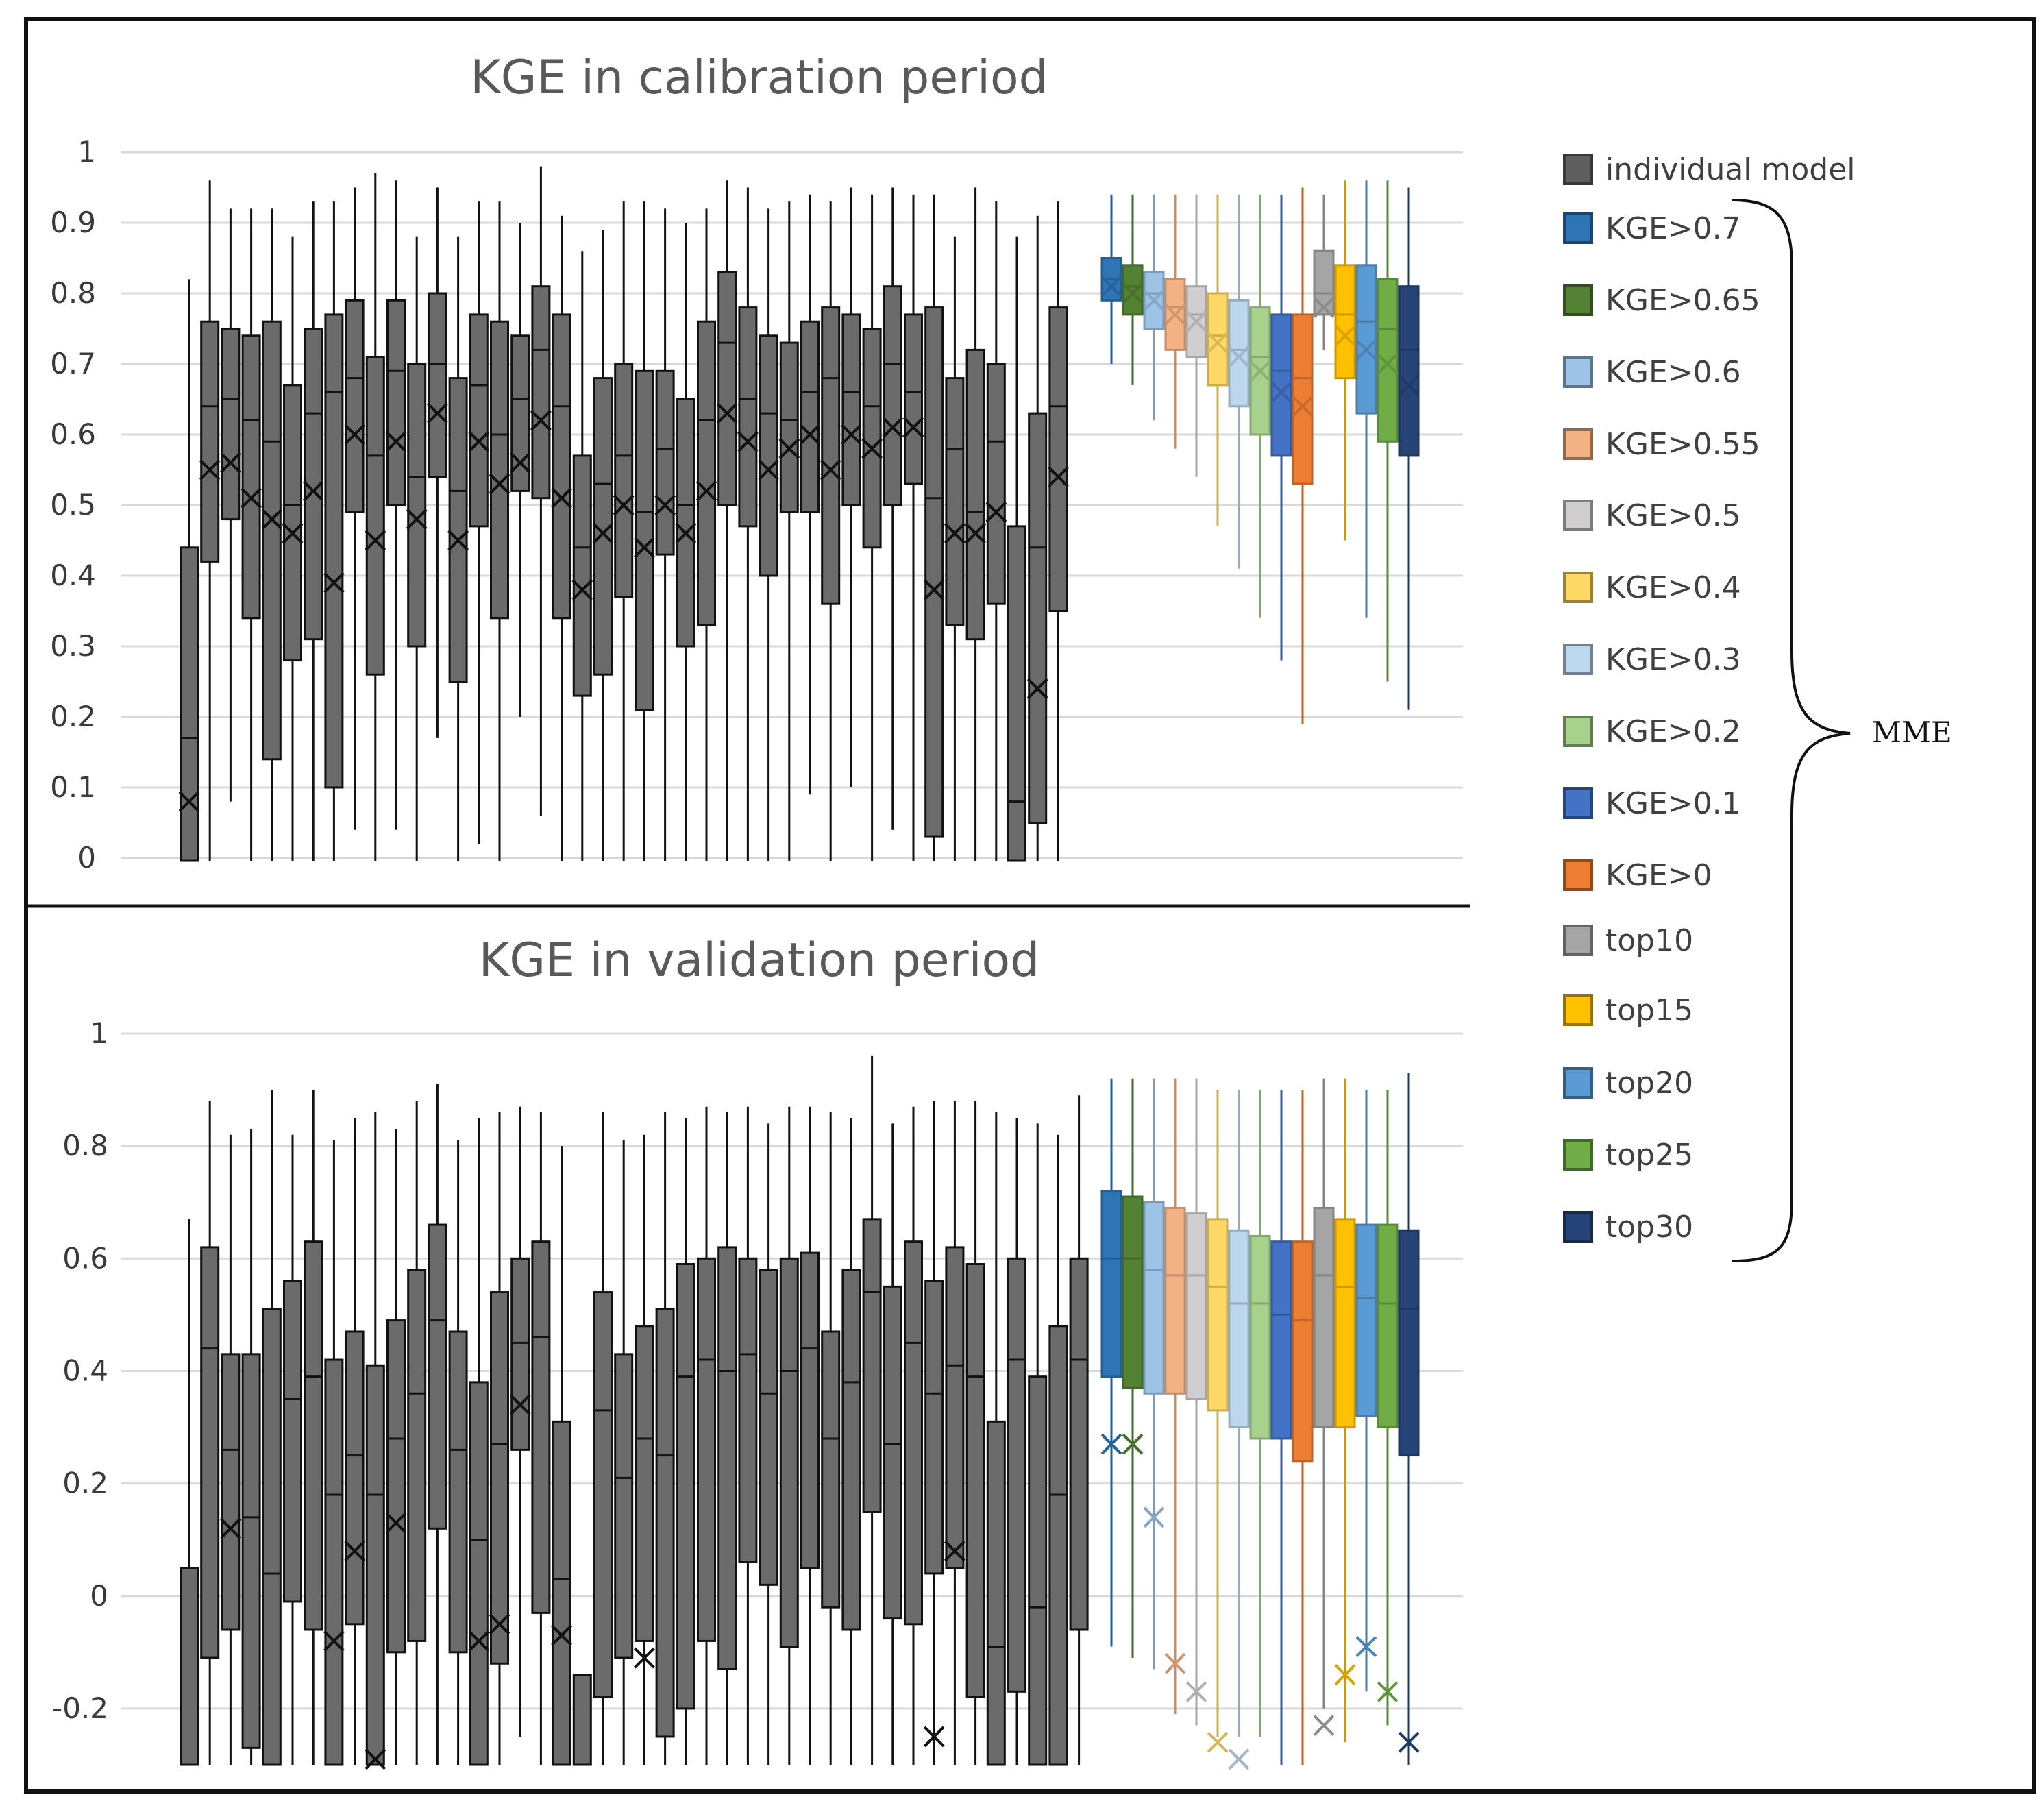  I want to click on calibration-y-tick-label: 0.7, so click(73, 363).